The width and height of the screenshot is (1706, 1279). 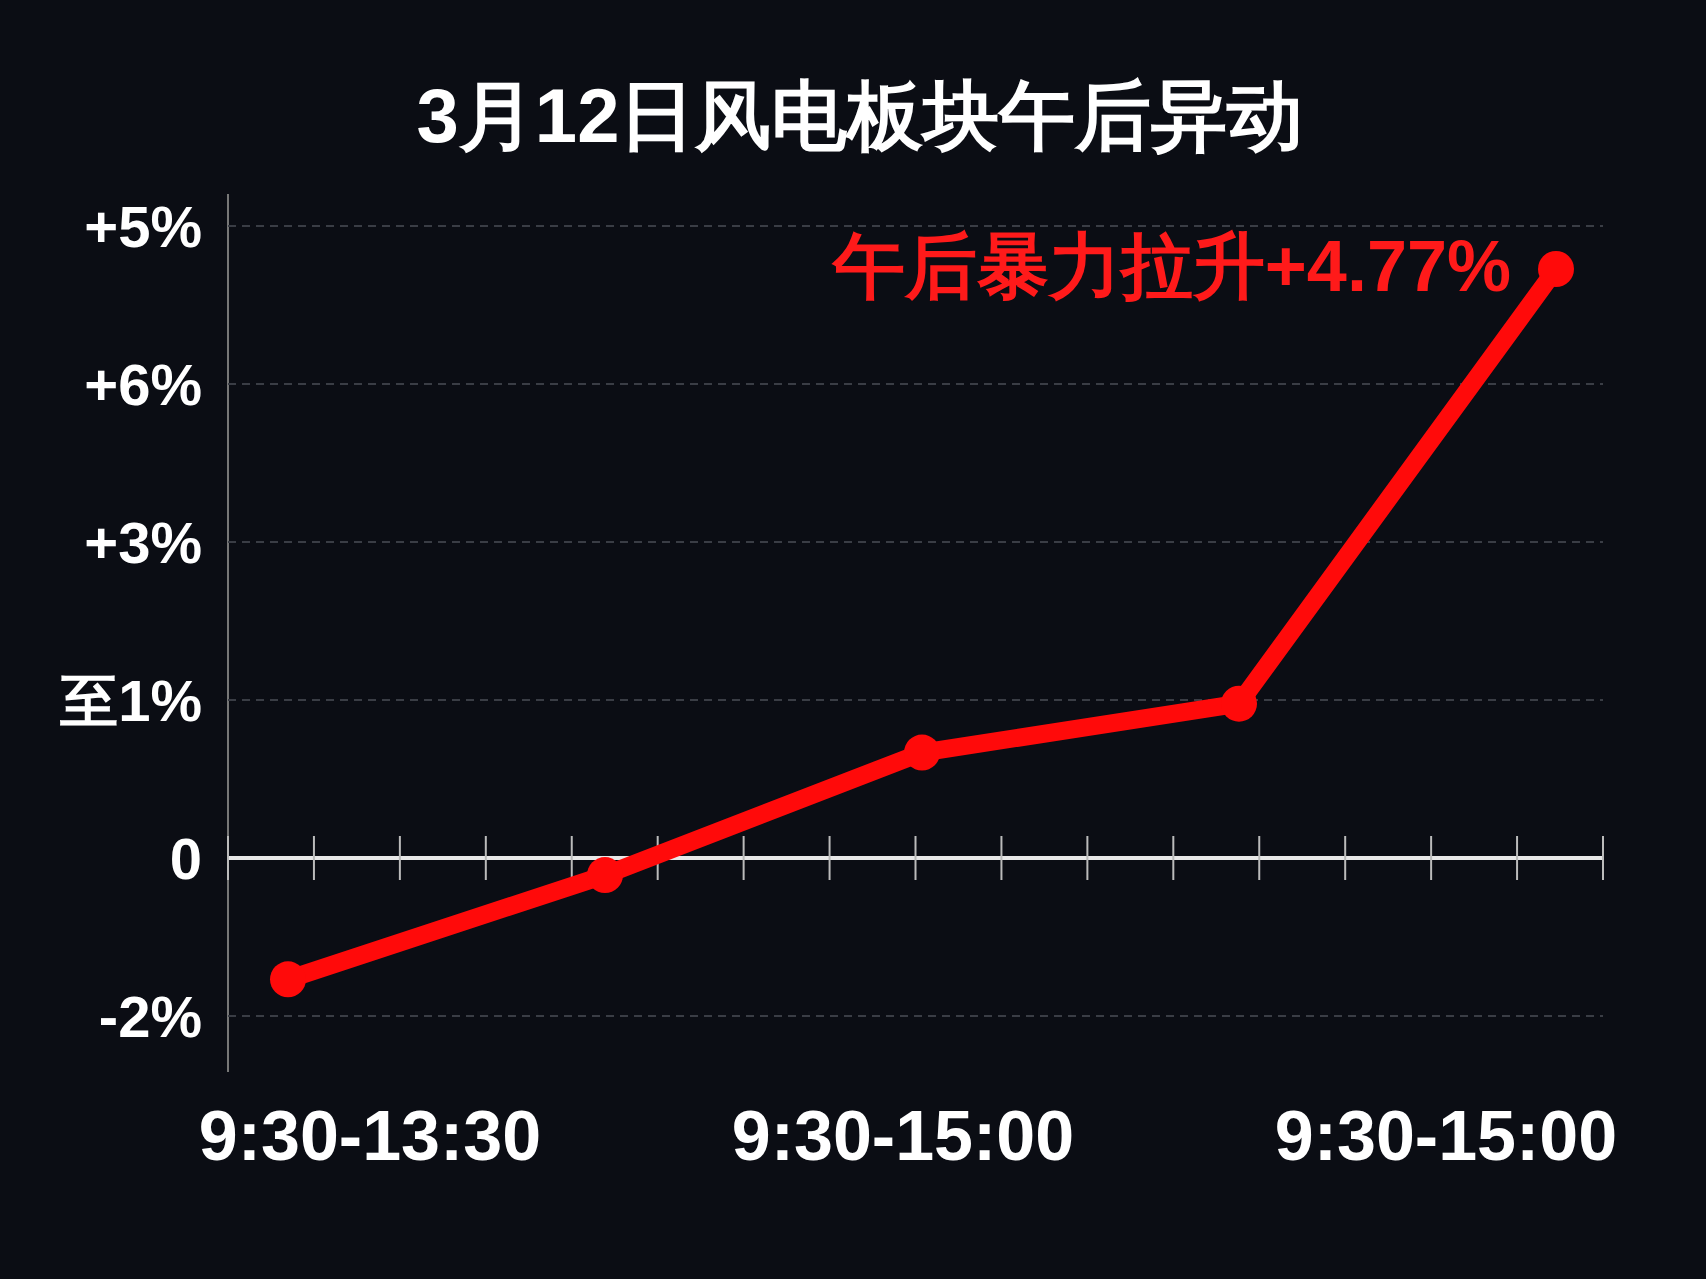 What do you see at coordinates (370, 1136) in the screenshot?
I see `text: 9:30-13:30` at bounding box center [370, 1136].